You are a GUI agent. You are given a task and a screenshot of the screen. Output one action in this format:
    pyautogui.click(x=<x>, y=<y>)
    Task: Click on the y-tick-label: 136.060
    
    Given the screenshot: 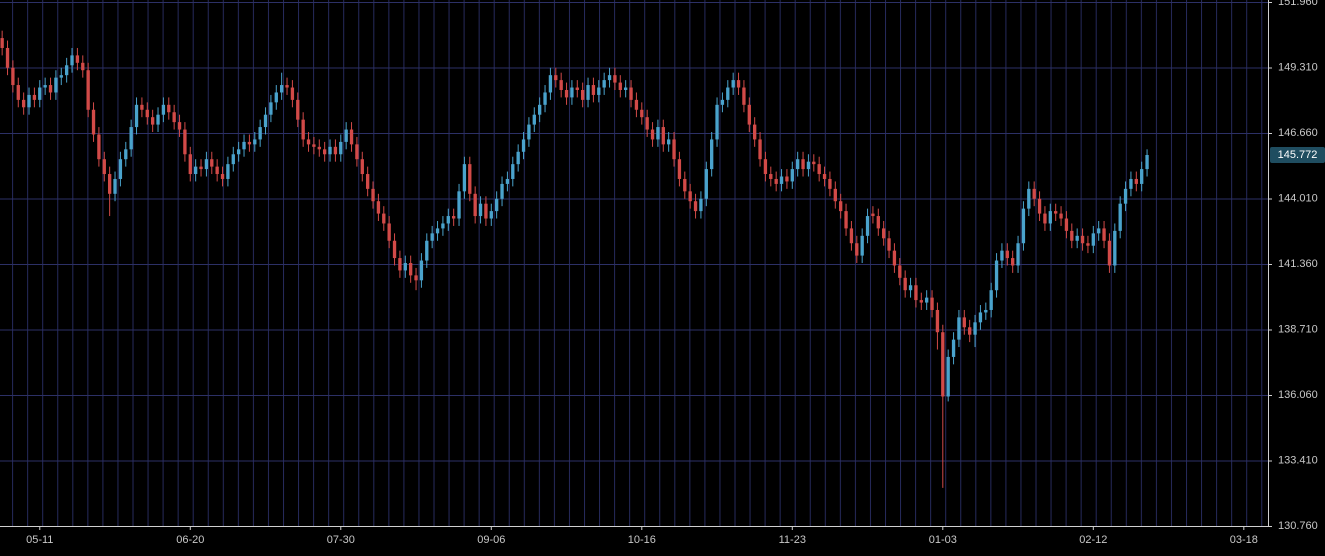 What is the action you would take?
    pyautogui.click(x=1298, y=395)
    